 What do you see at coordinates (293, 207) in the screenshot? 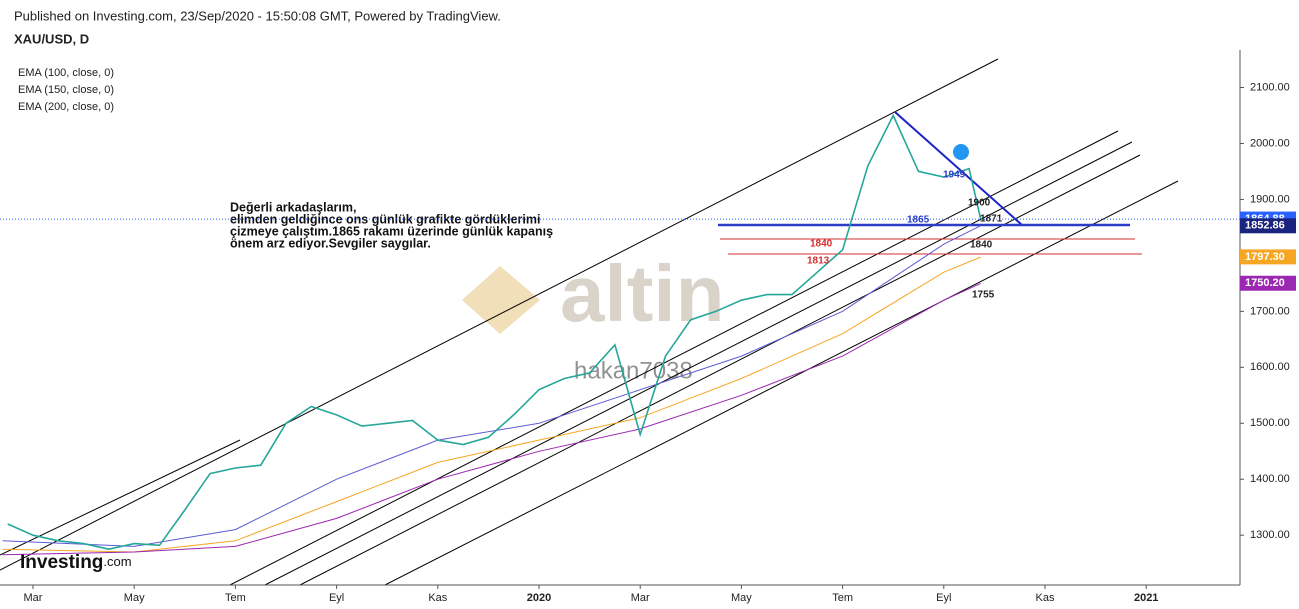
I see `note-line: Değerli arkadaşlarım,` at bounding box center [293, 207].